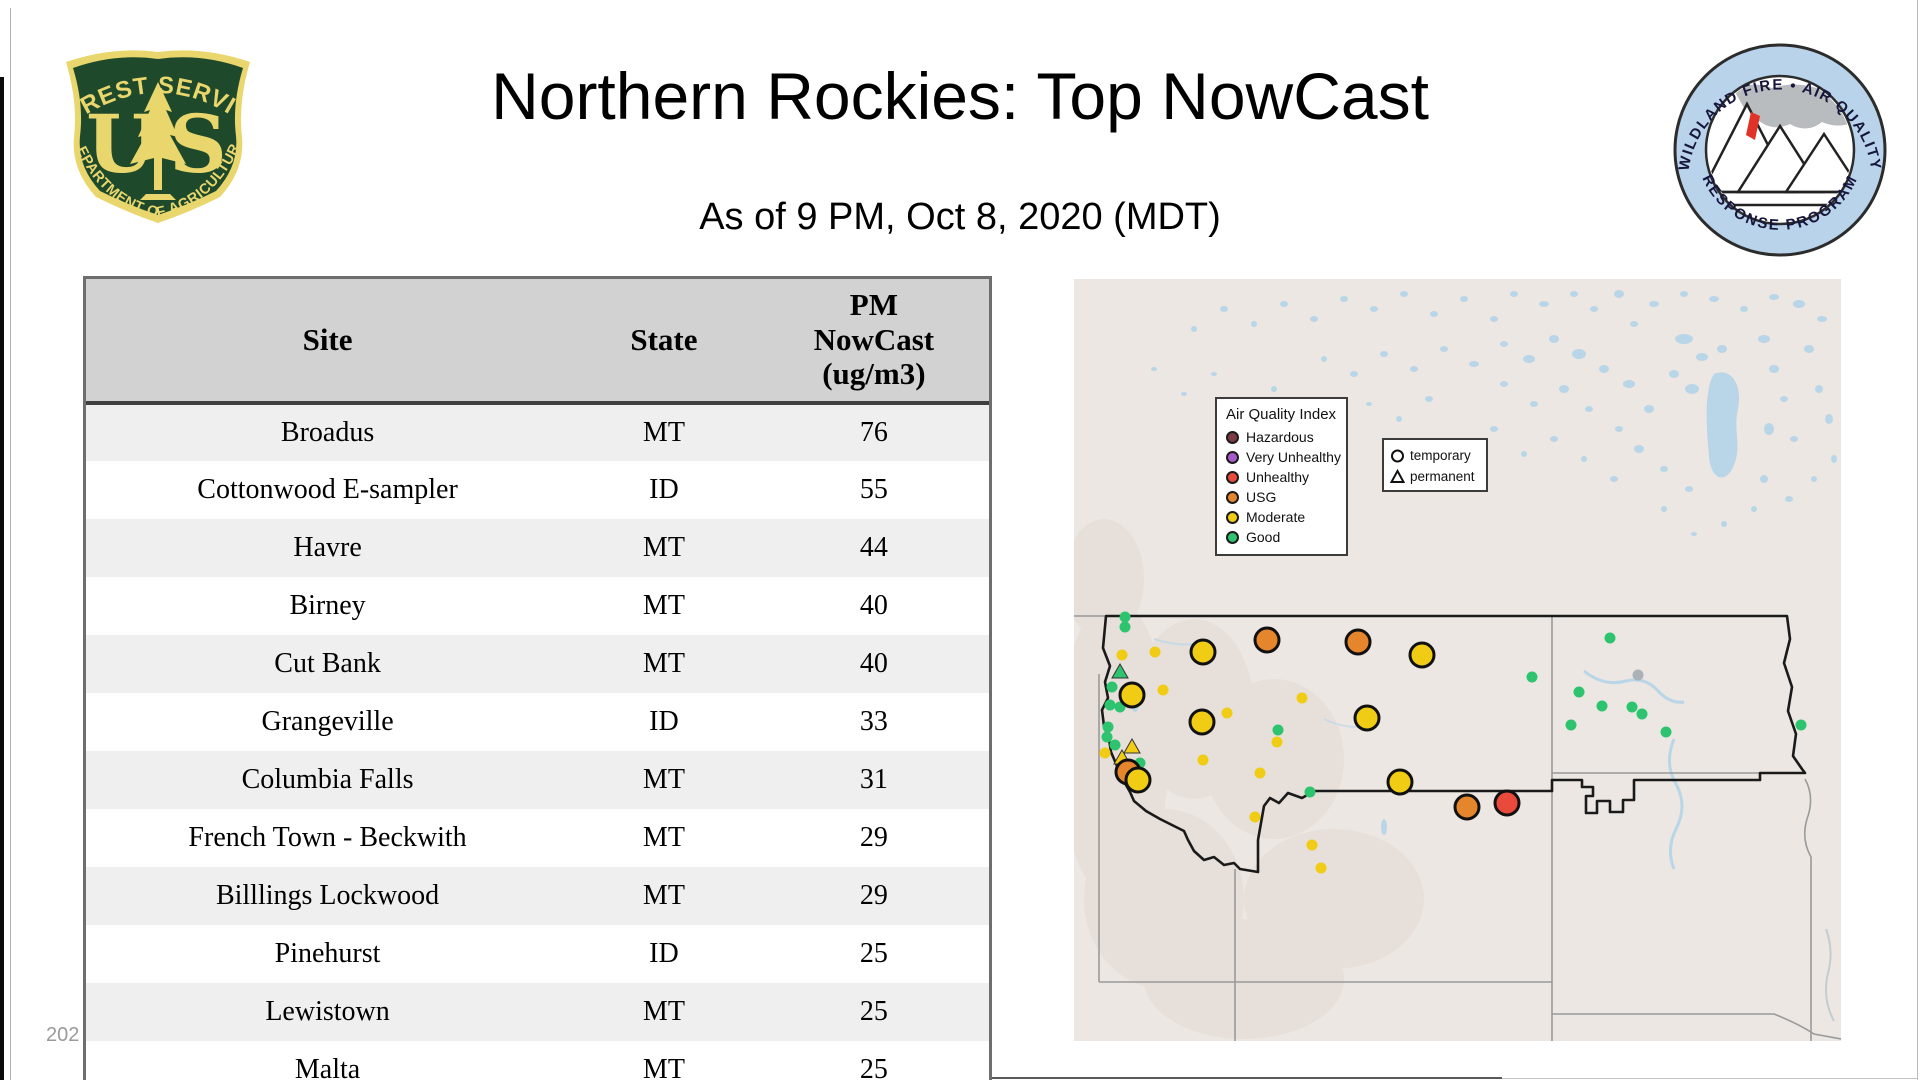  What do you see at coordinates (1917, 540) in the screenshot?
I see `page-edge-line-right` at bounding box center [1917, 540].